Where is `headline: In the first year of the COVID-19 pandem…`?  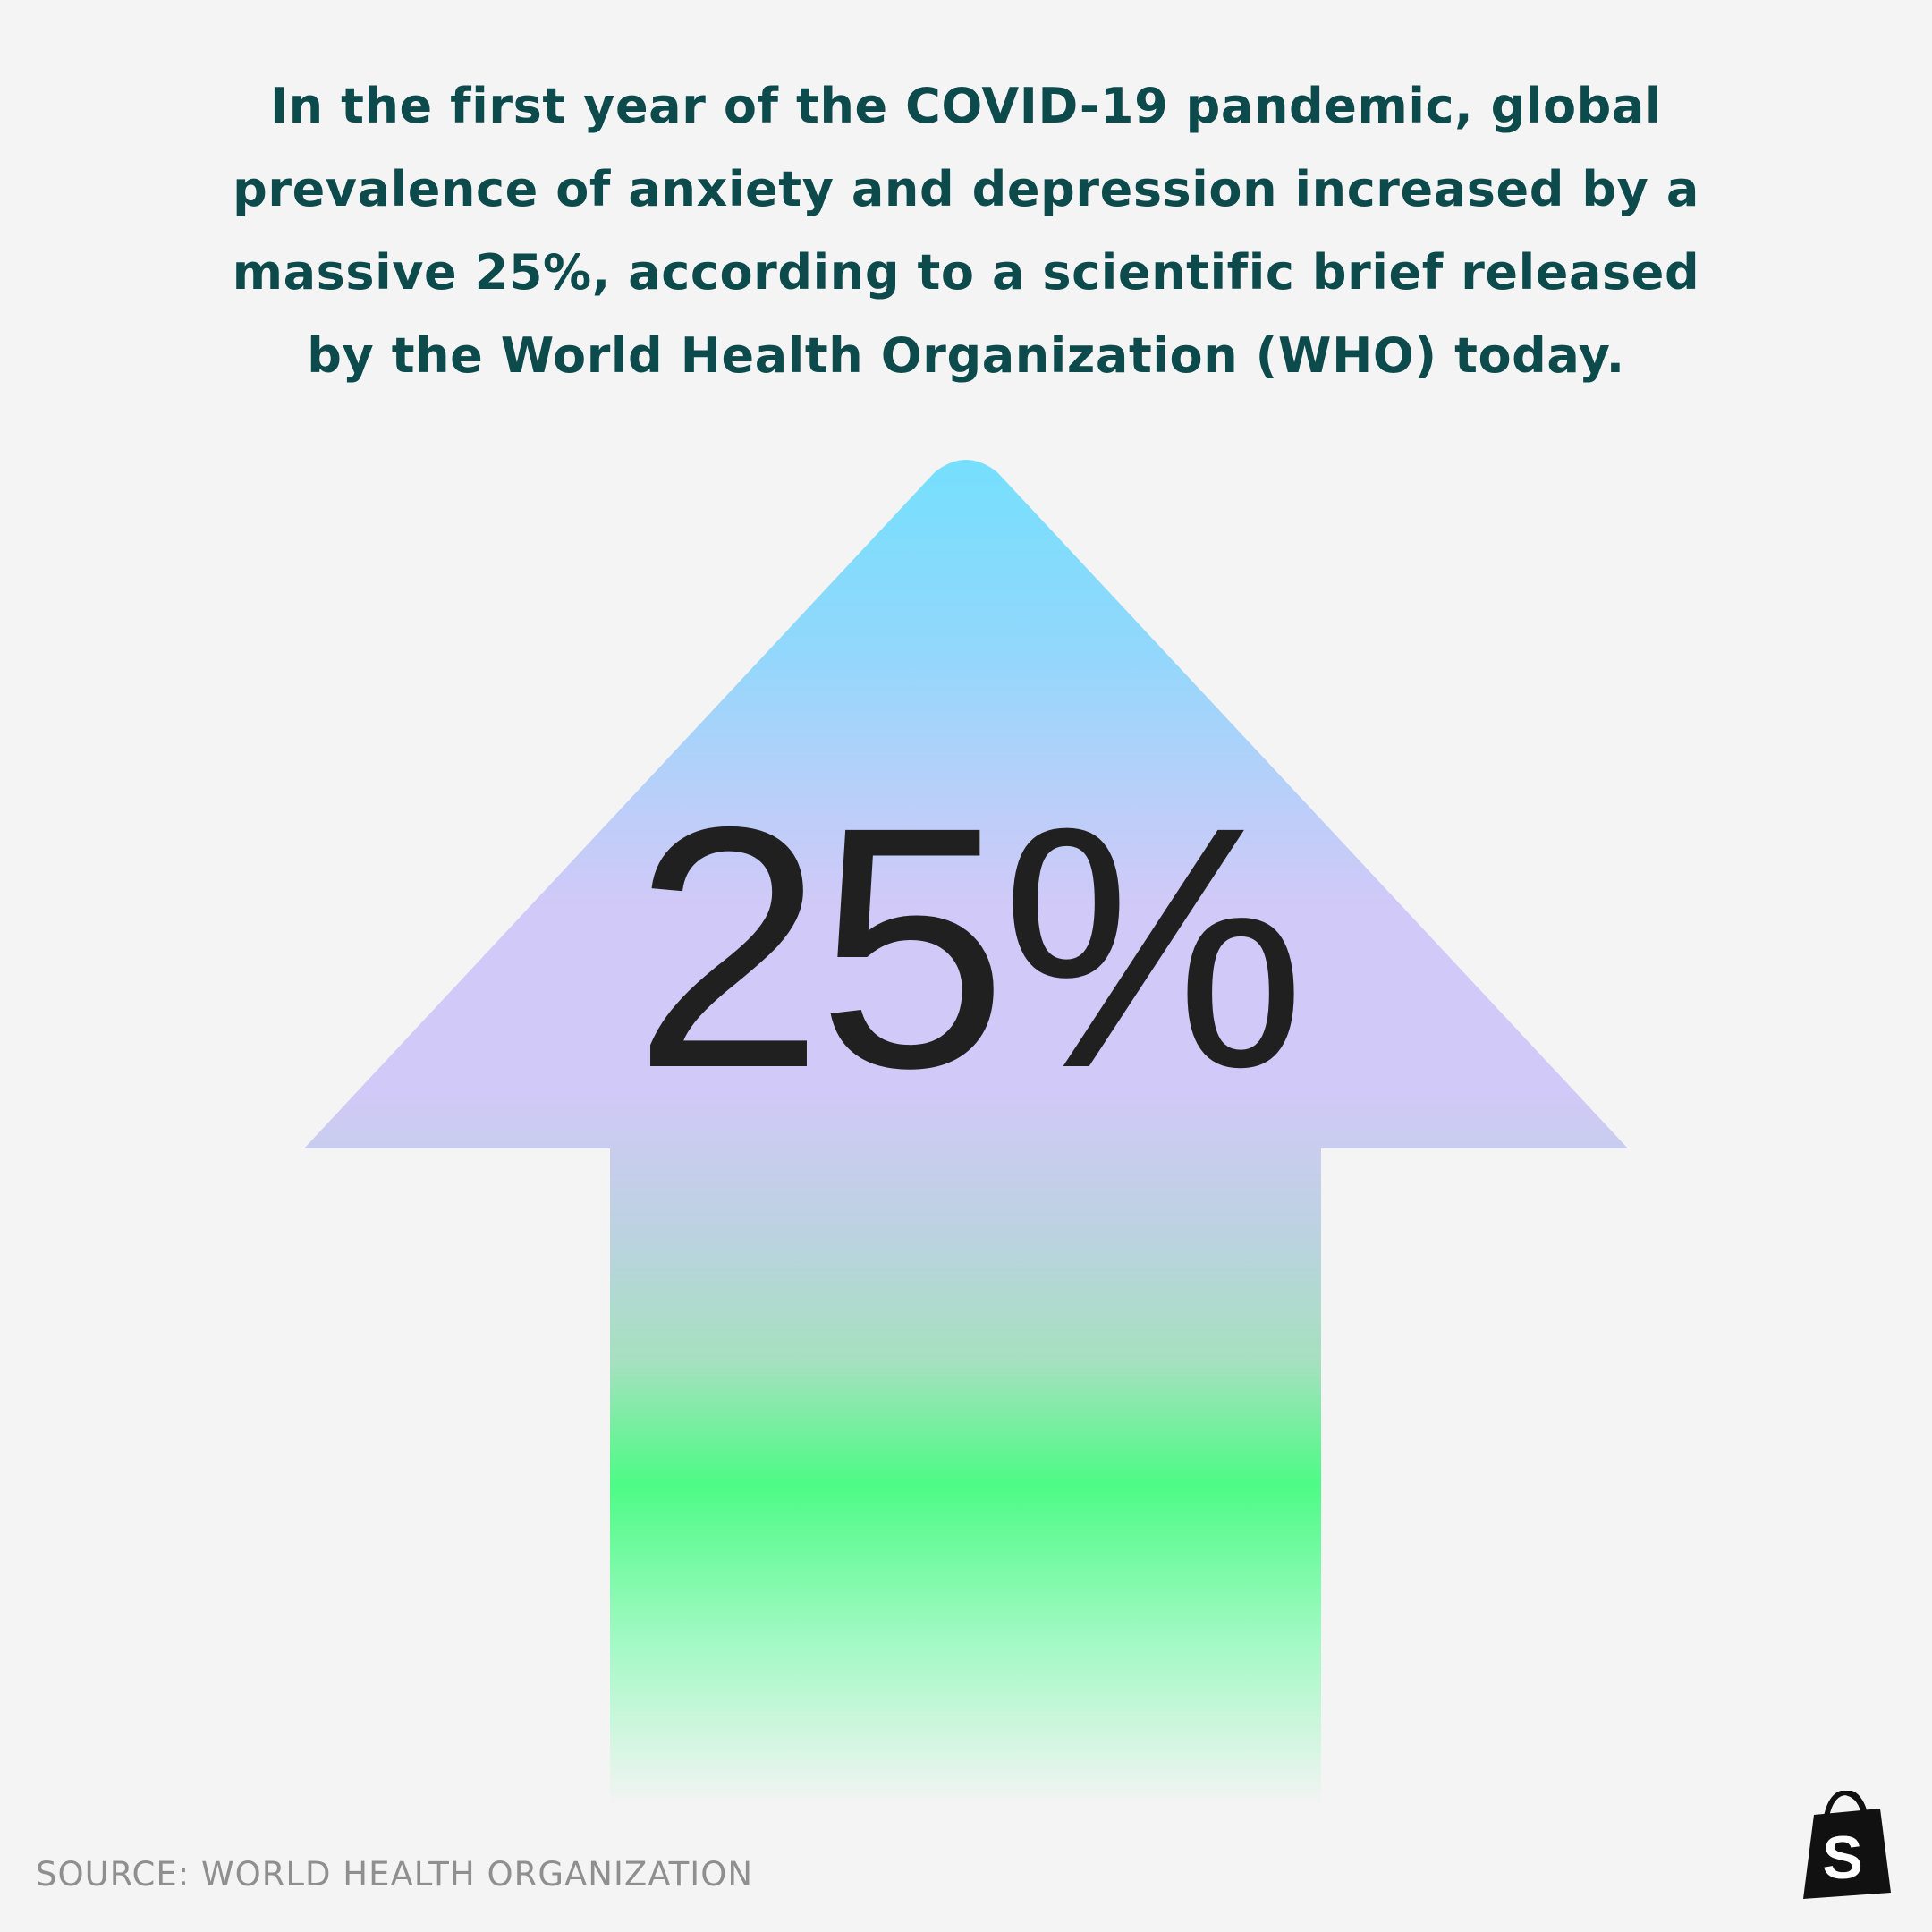
headline: In the first year of the COVID-19 pandem… is located at coordinates (966, 231).